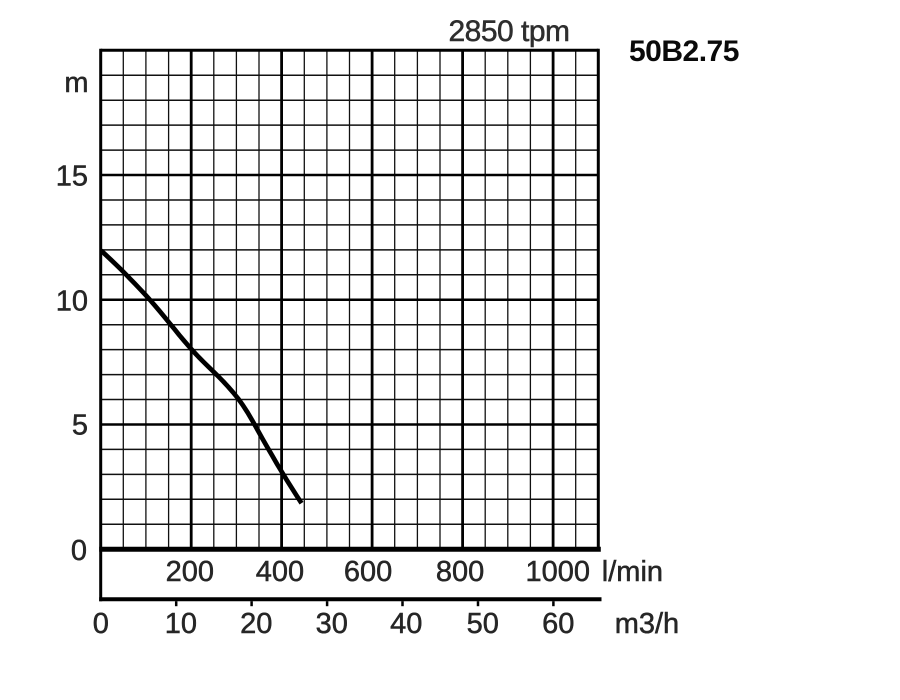 This screenshot has width=900, height=700. What do you see at coordinates (460, 572) in the screenshot?
I see `svg-text: 800` at bounding box center [460, 572].